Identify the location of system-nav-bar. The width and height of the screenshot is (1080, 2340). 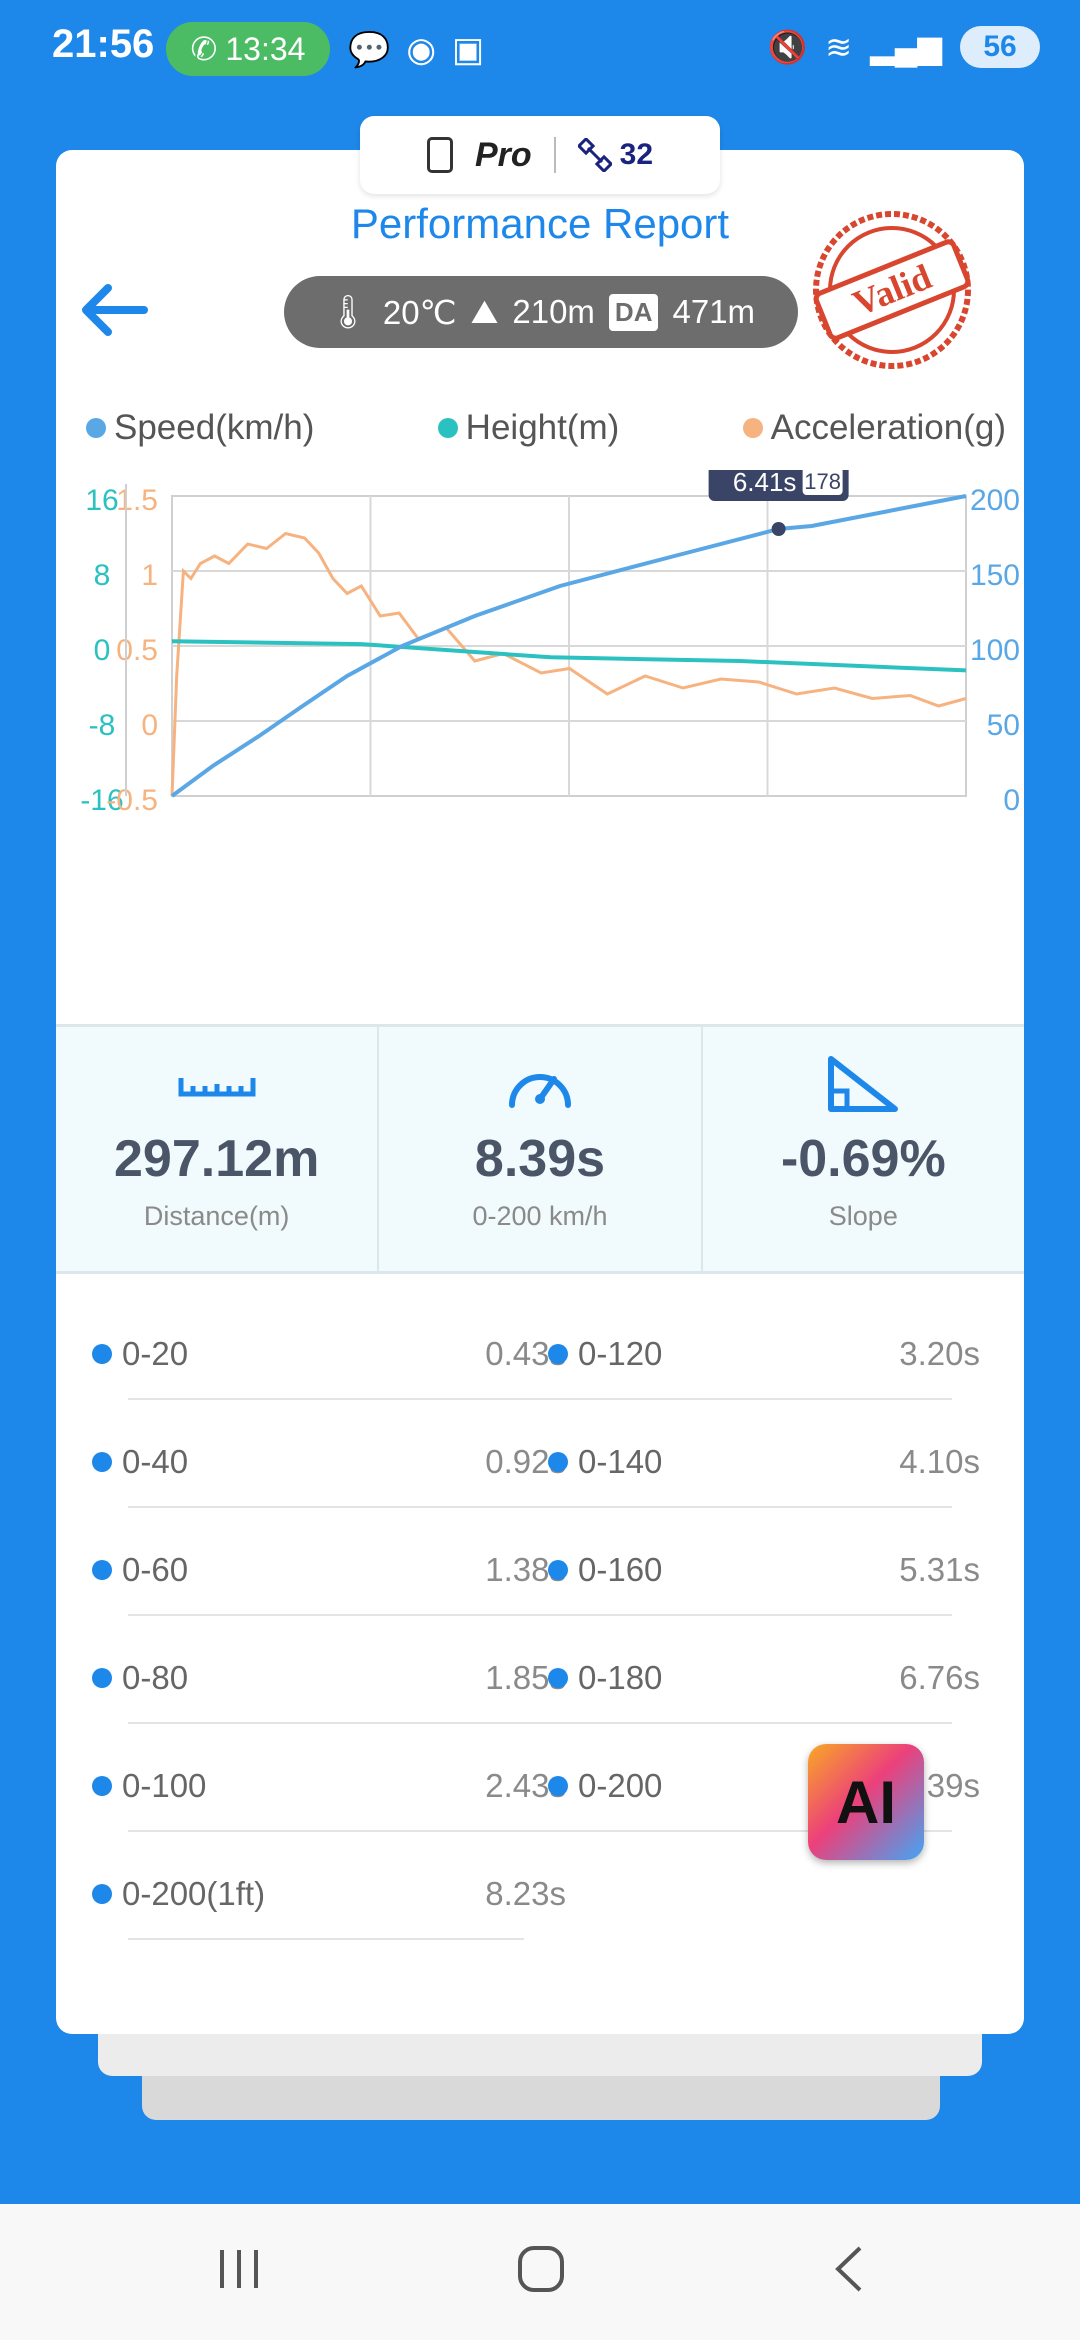
(540, 2272).